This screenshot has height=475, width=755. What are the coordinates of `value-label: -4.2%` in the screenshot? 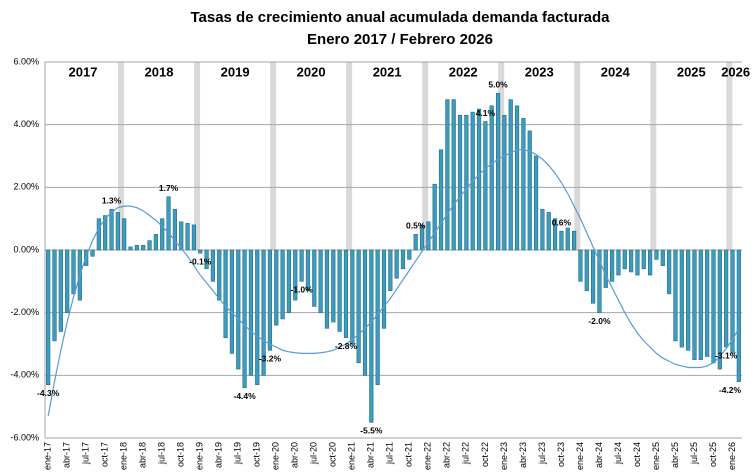 It's located at (730, 390).